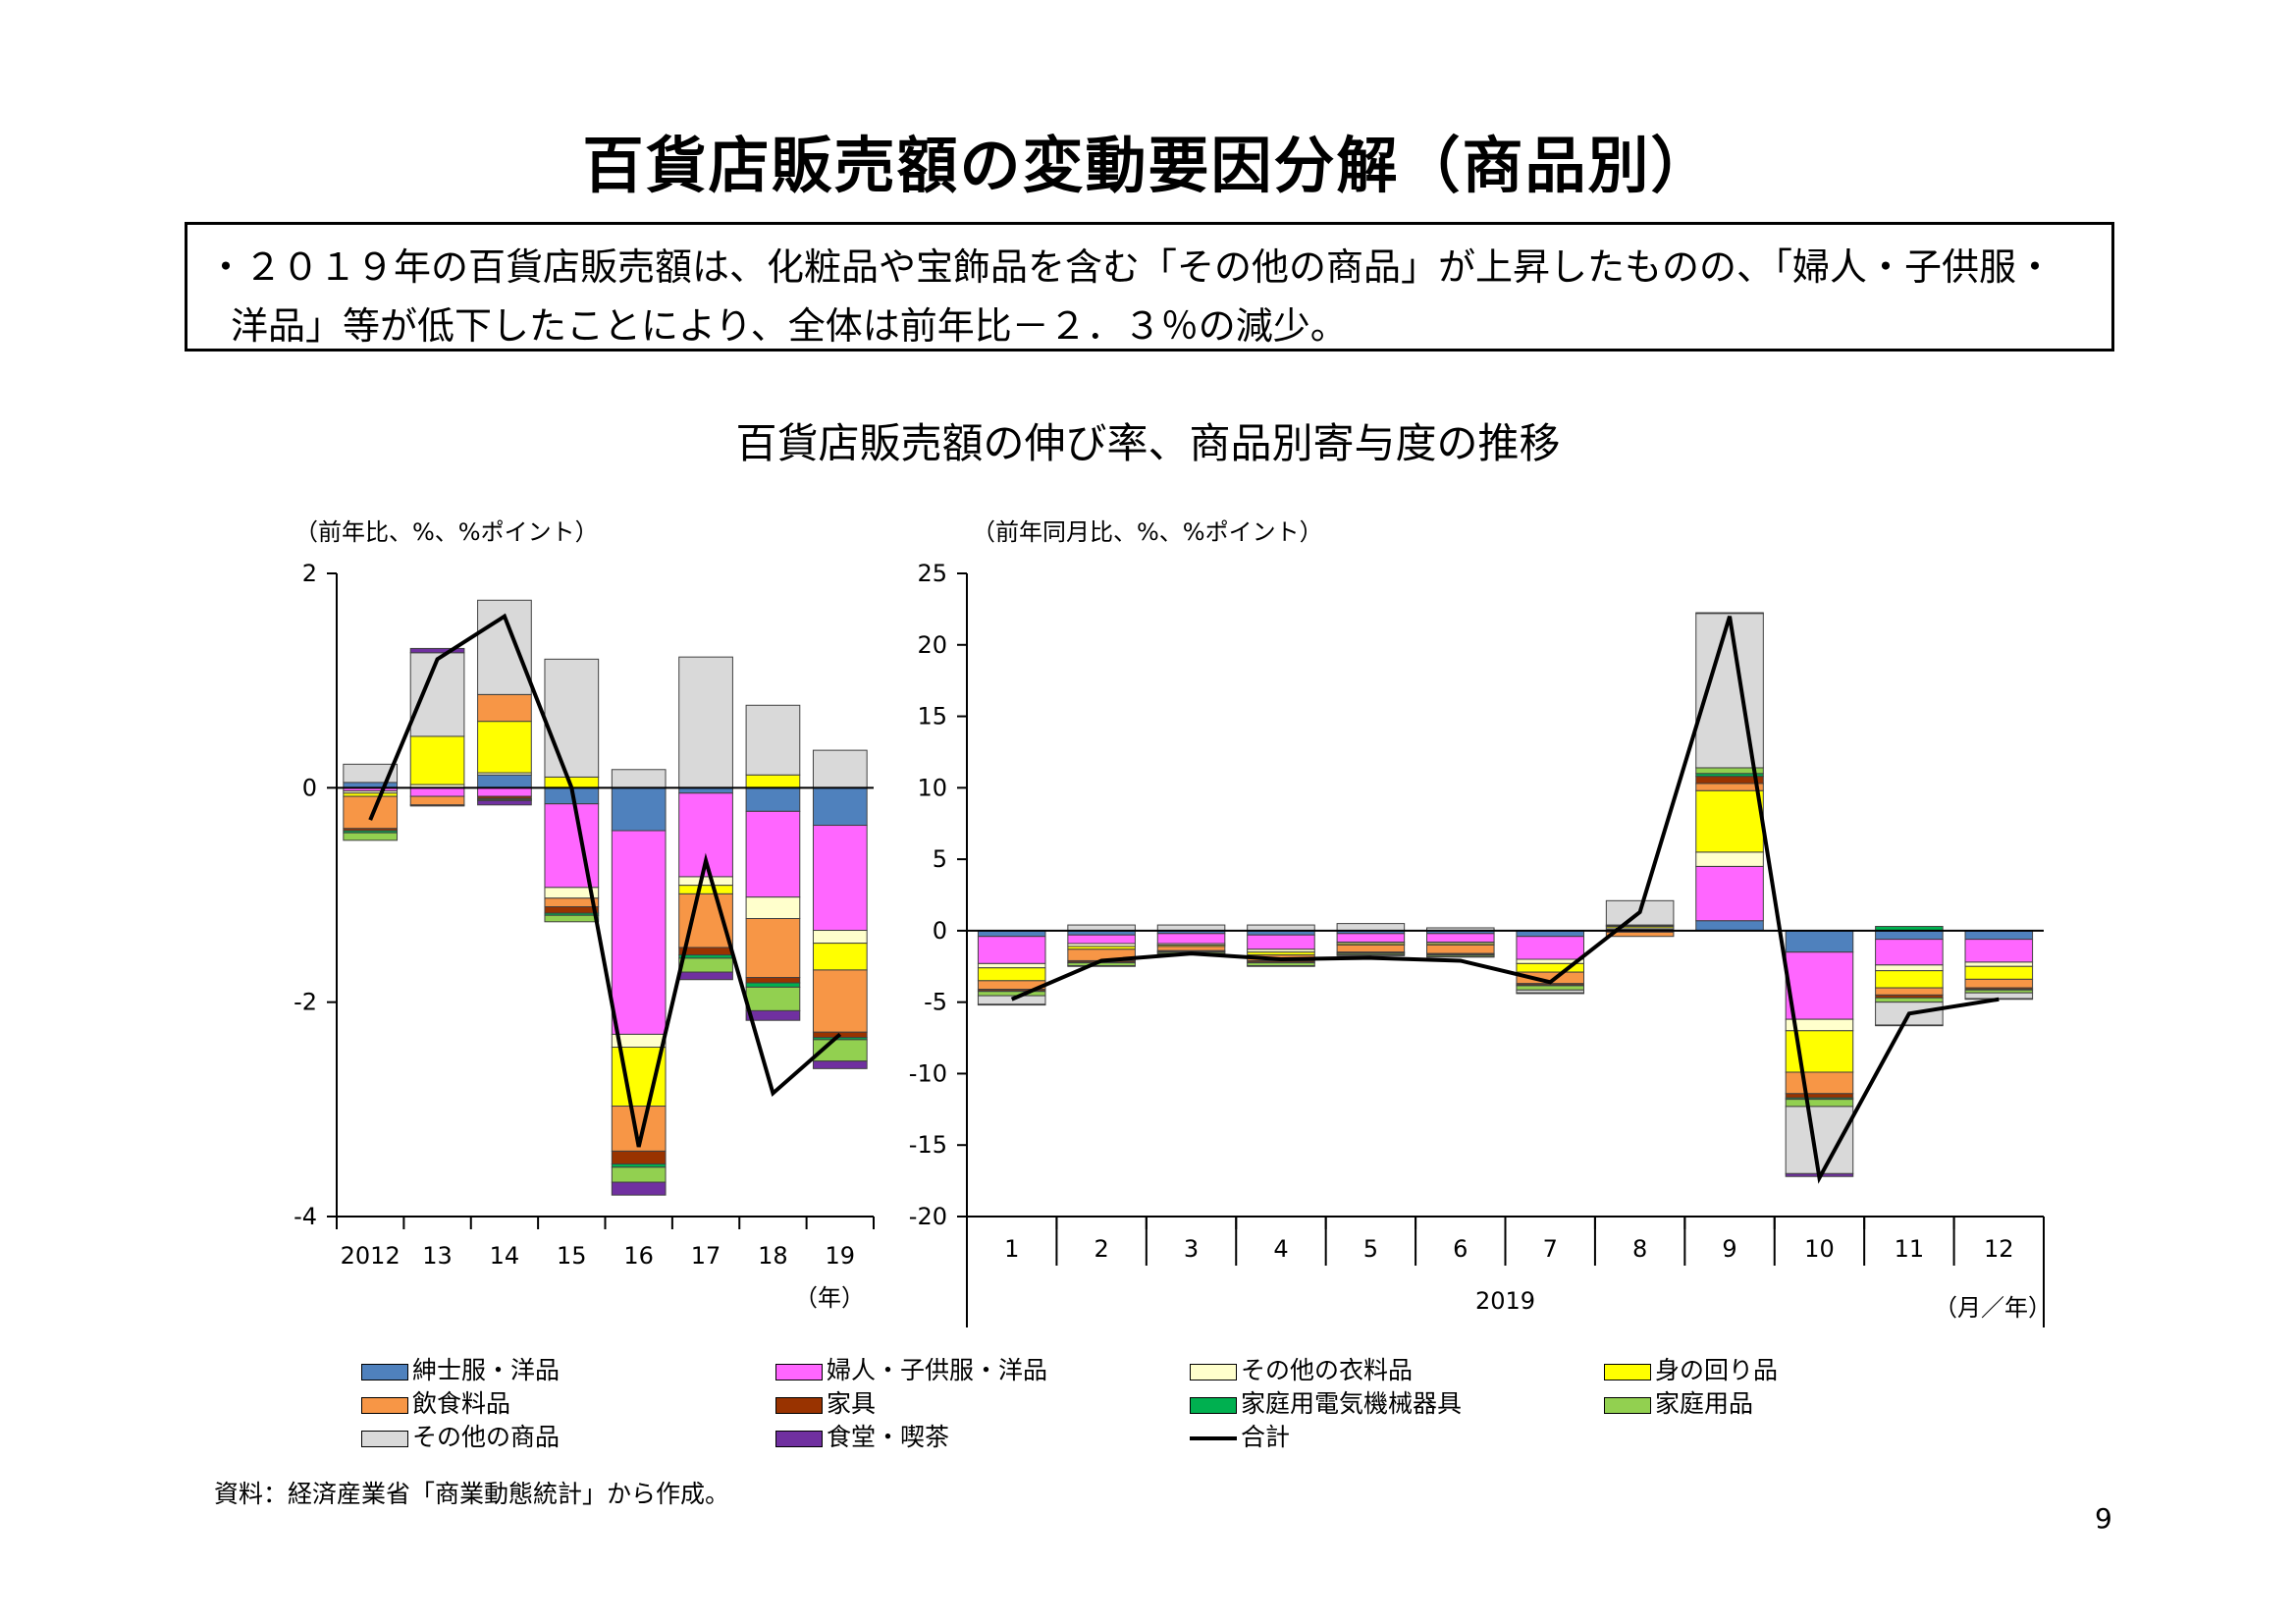 The image size is (2296, 1624). Describe the element at coordinates (461, 1403) in the screenshot. I see `legend-label-food: 飲食料品` at that location.